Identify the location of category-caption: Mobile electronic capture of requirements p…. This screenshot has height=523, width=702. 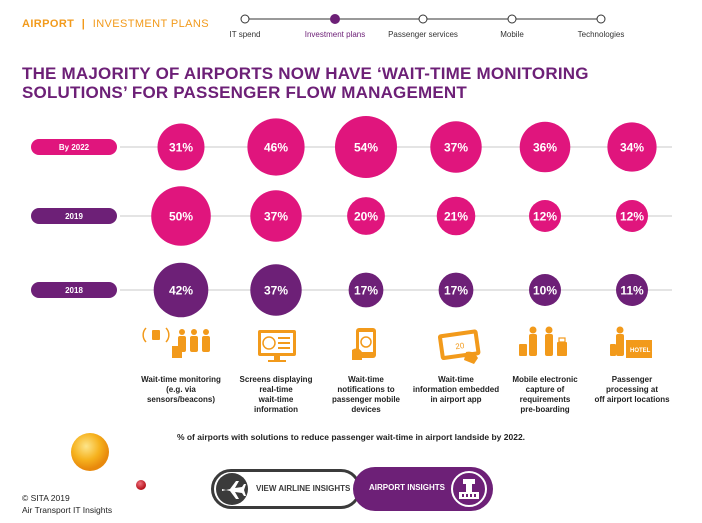
(545, 395).